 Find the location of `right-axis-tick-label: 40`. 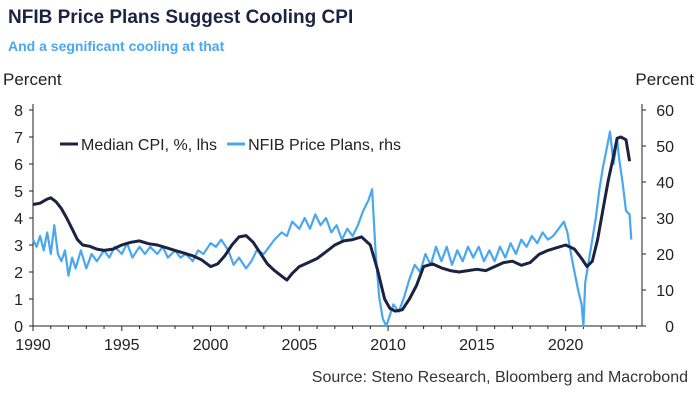

right-axis-tick-label: 40 is located at coordinates (665, 183).